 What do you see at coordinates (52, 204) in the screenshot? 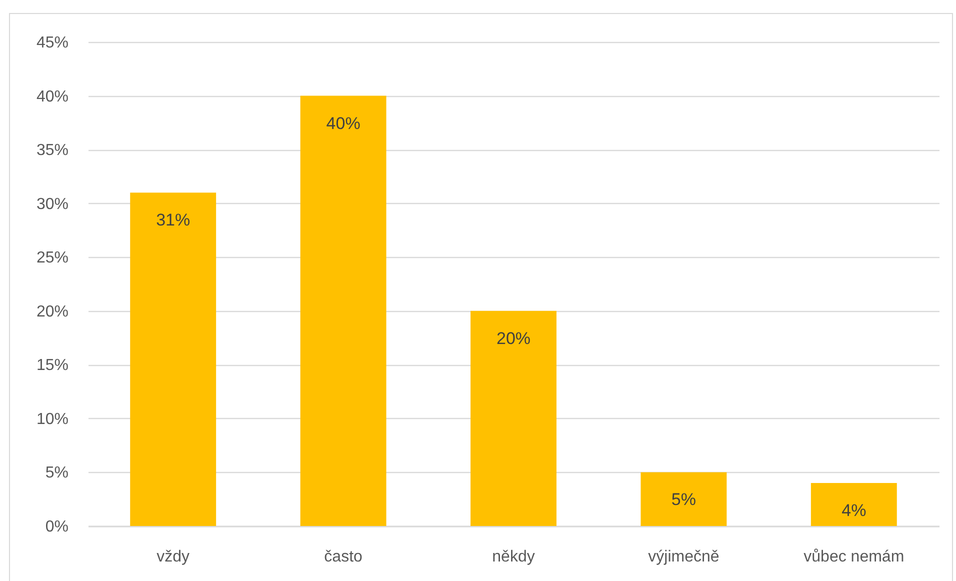
I see `y-tick-label: 30%` at bounding box center [52, 204].